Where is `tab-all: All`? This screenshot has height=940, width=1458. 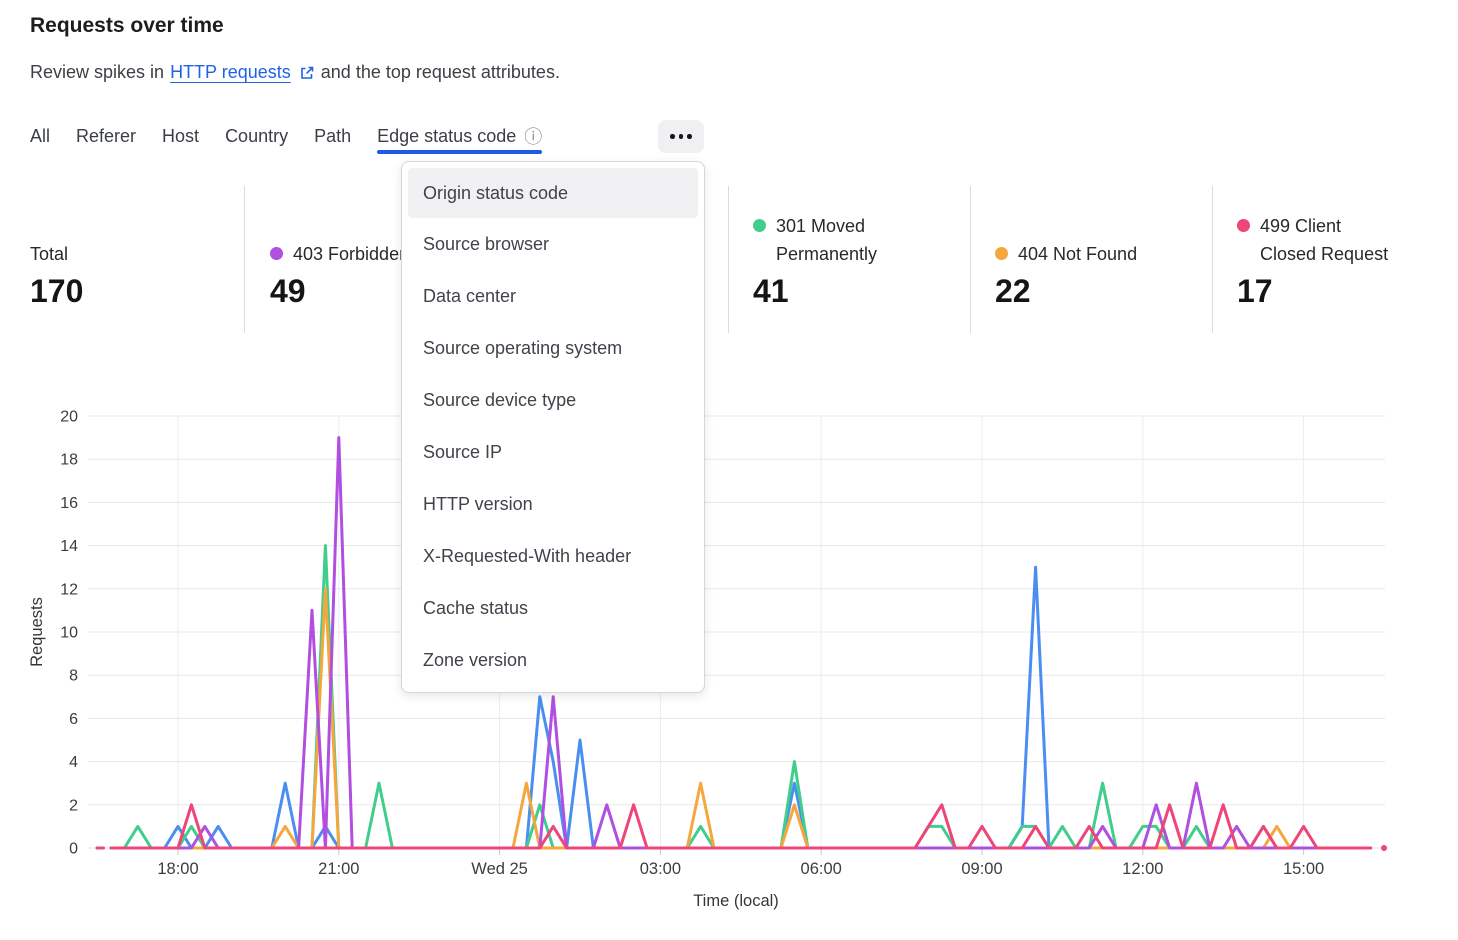 tab-all: All is located at coordinates (40, 135).